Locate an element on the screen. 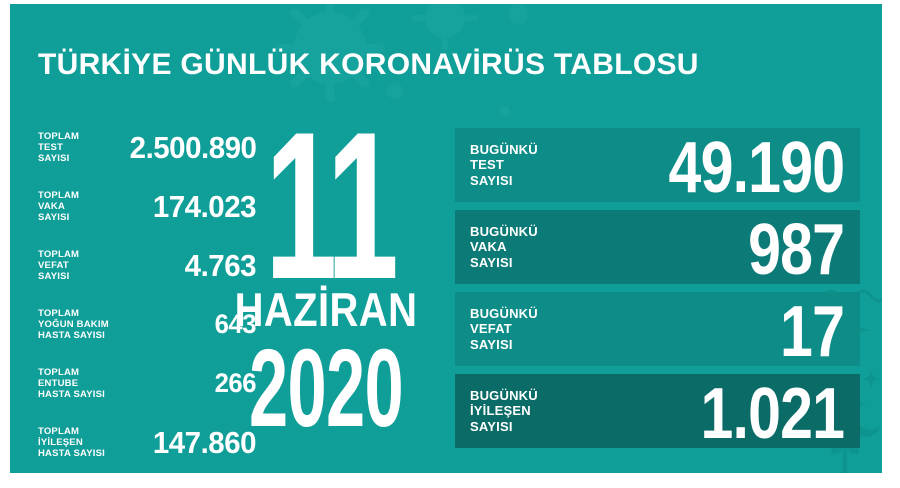 The height and width of the screenshot is (488, 900). daily-label: BUGÜNKÜ VAKA SAYISI is located at coordinates (496, 247).